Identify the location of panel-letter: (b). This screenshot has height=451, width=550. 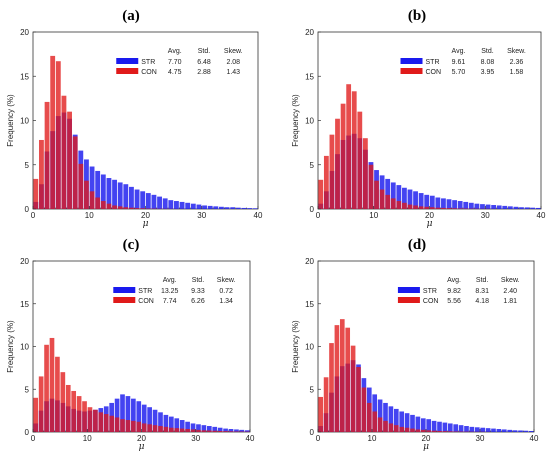
(417, 16).